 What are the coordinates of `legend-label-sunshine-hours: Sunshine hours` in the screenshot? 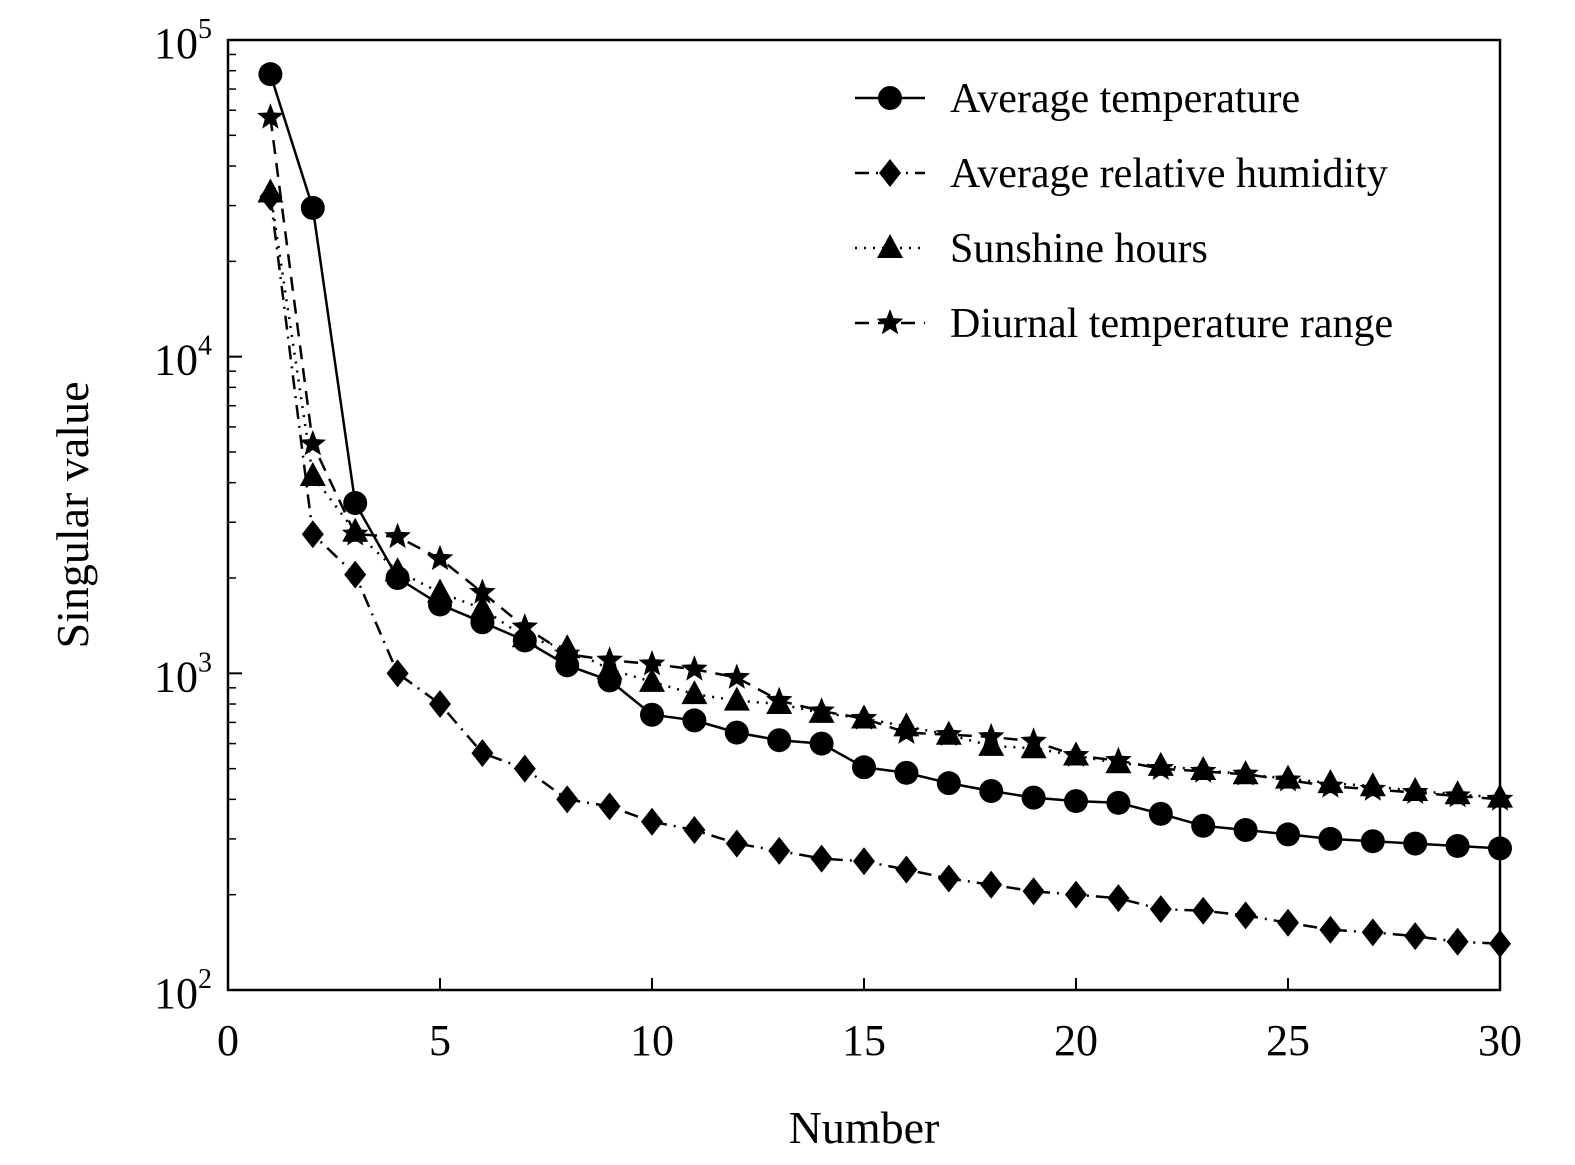 It's located at (1079, 249).